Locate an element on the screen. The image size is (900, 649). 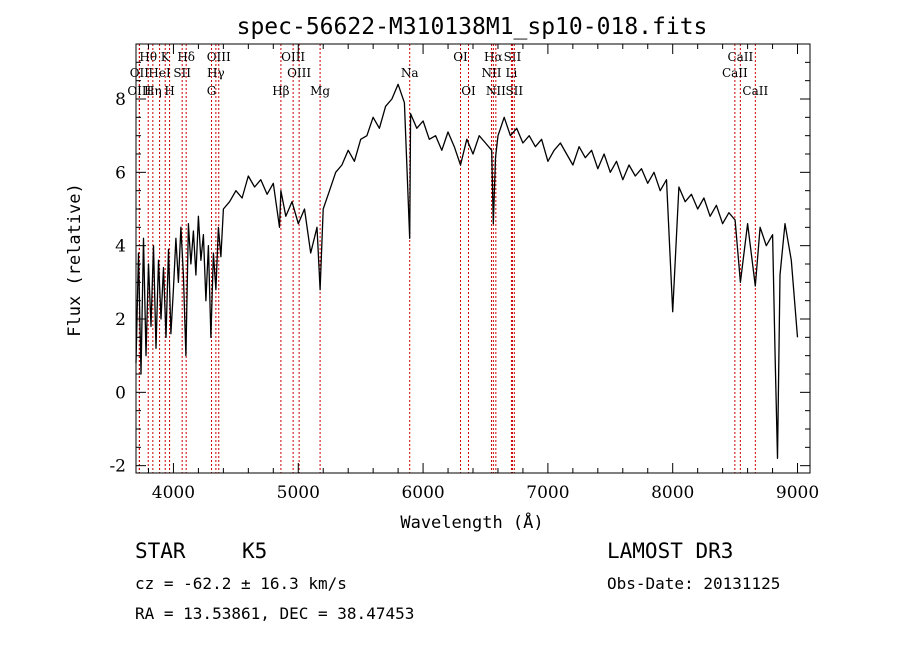
sky-coordinates: RA = 13.53861, DEC = 38.47453 is located at coordinates (275, 613).